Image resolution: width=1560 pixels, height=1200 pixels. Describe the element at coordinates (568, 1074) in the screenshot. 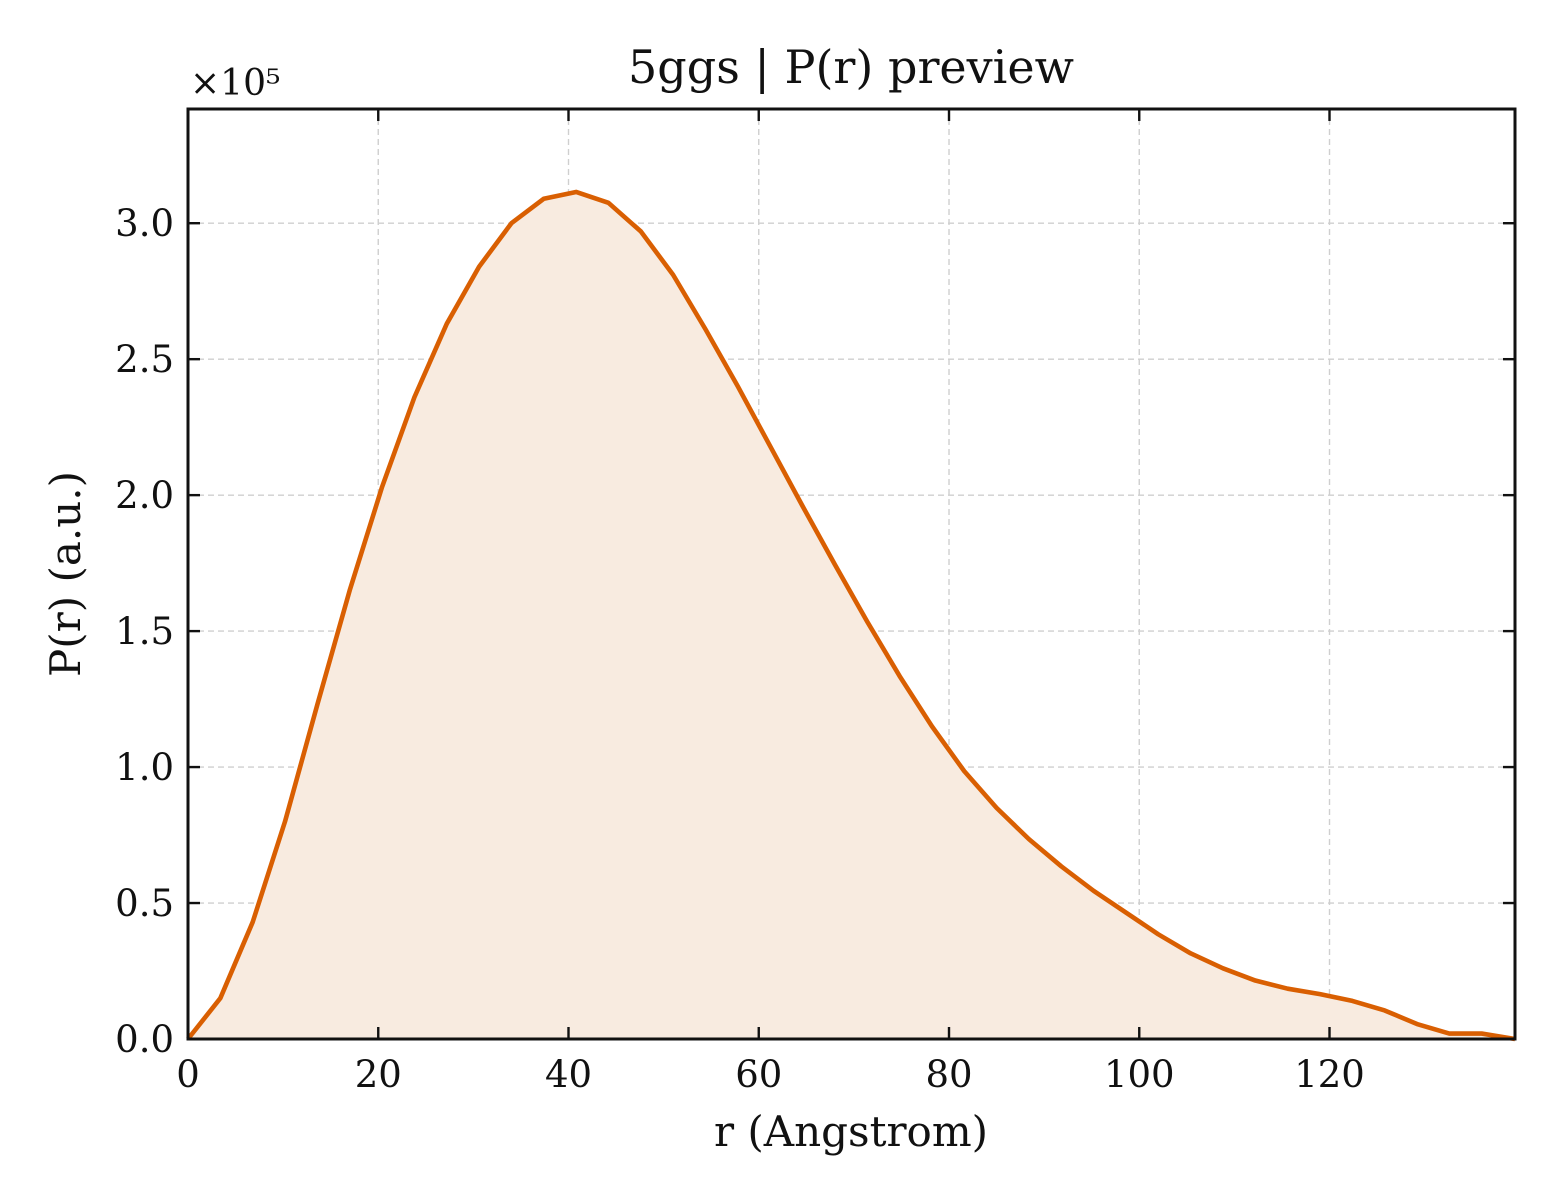

I see `x-tick-label: 40` at that location.